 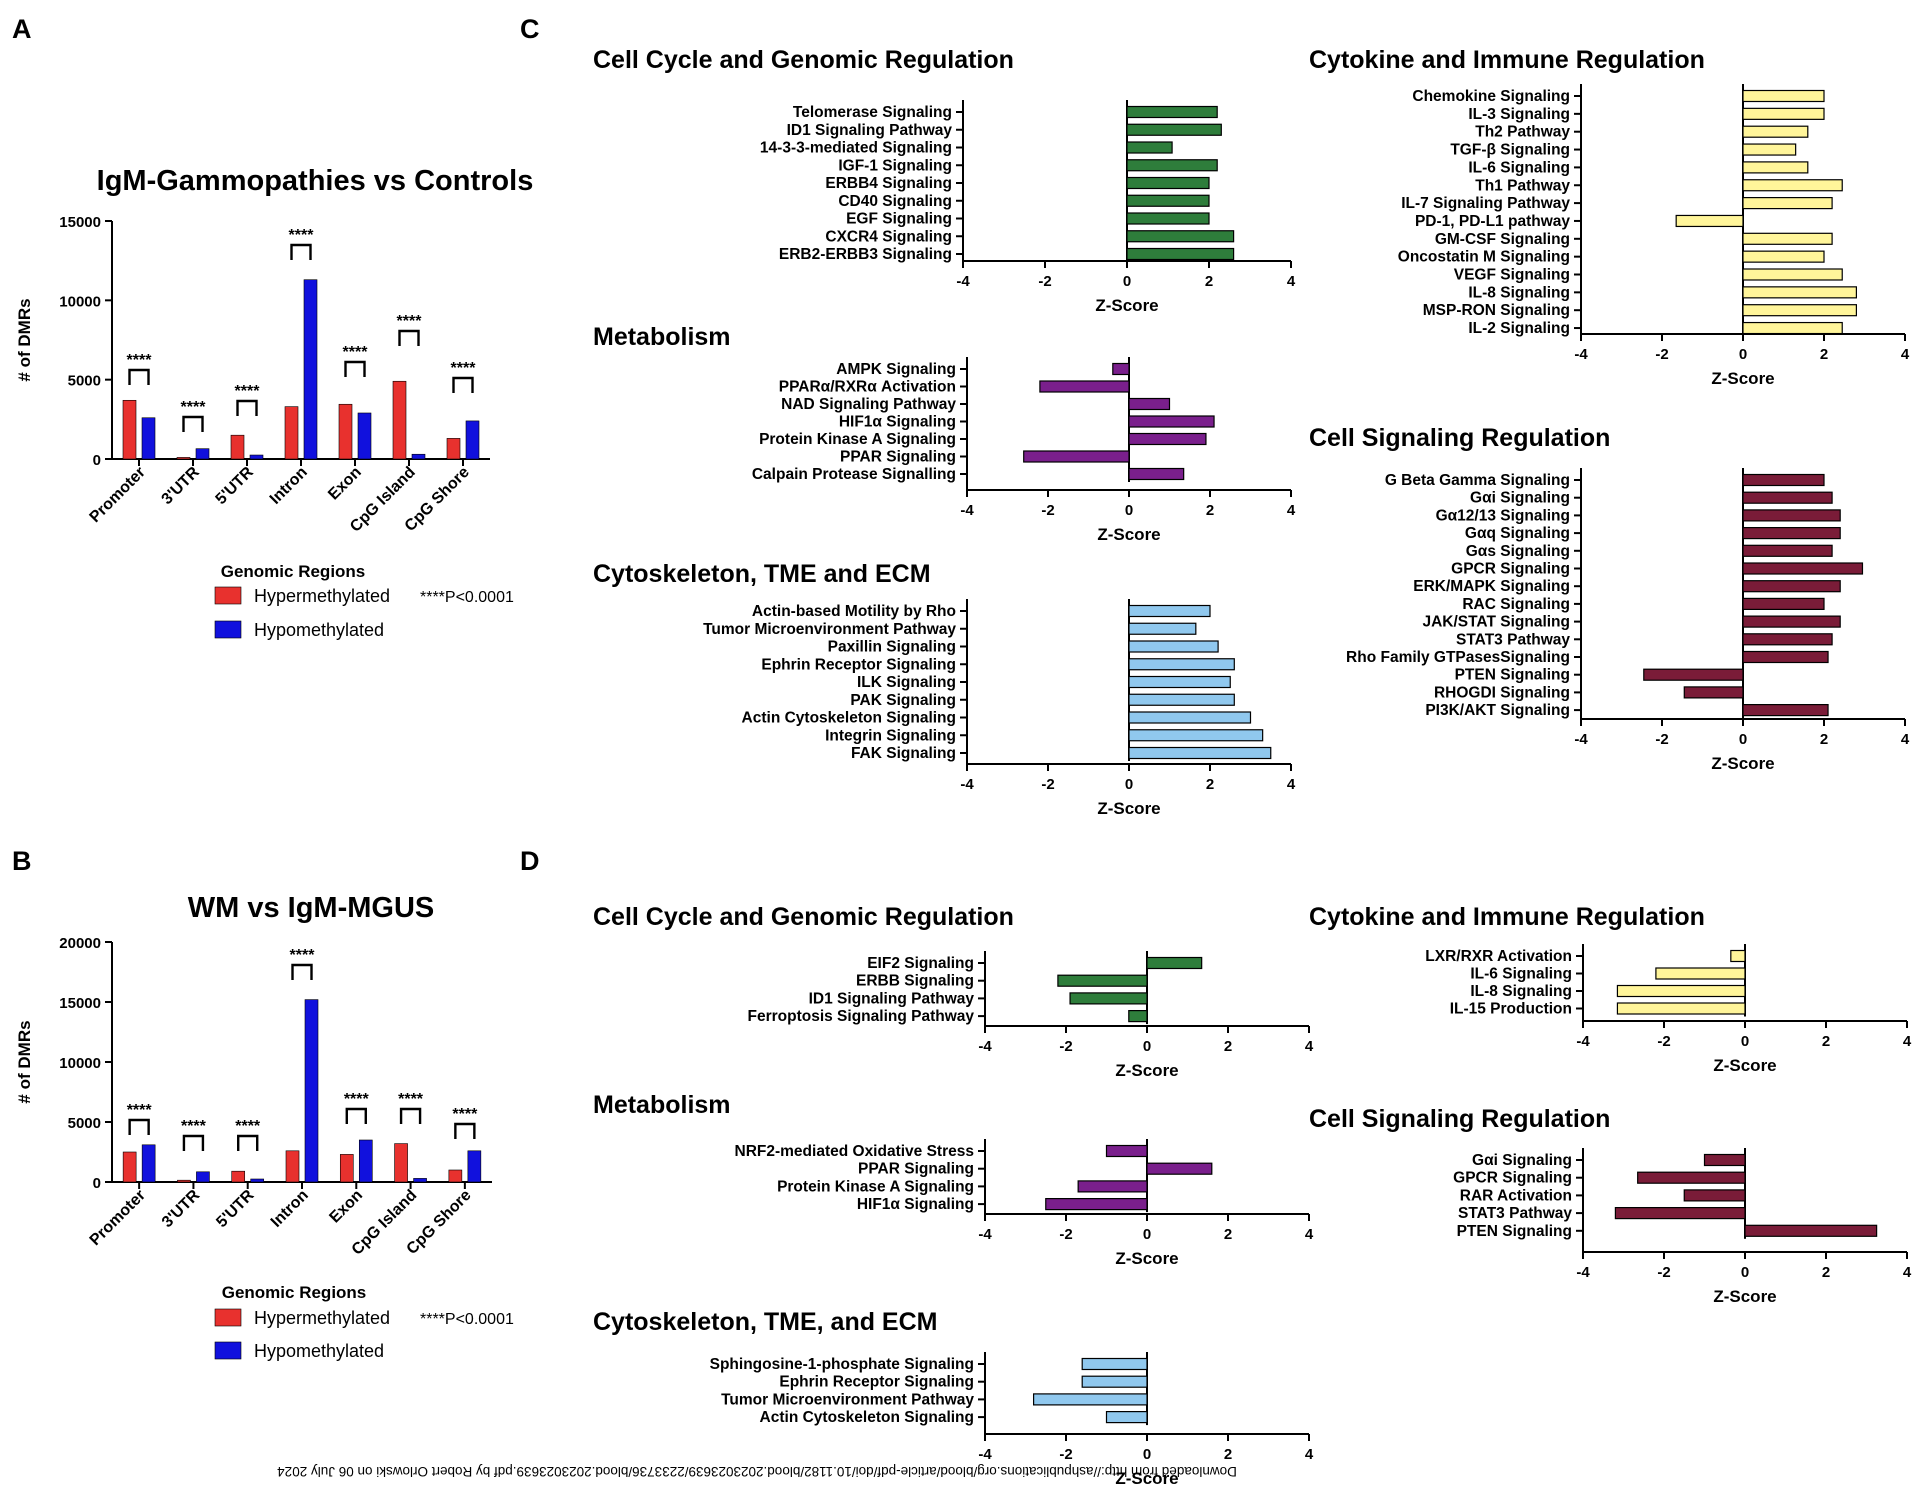 I want to click on category-label-ampk-signaling: AMPK Signaling, so click(x=896, y=369).